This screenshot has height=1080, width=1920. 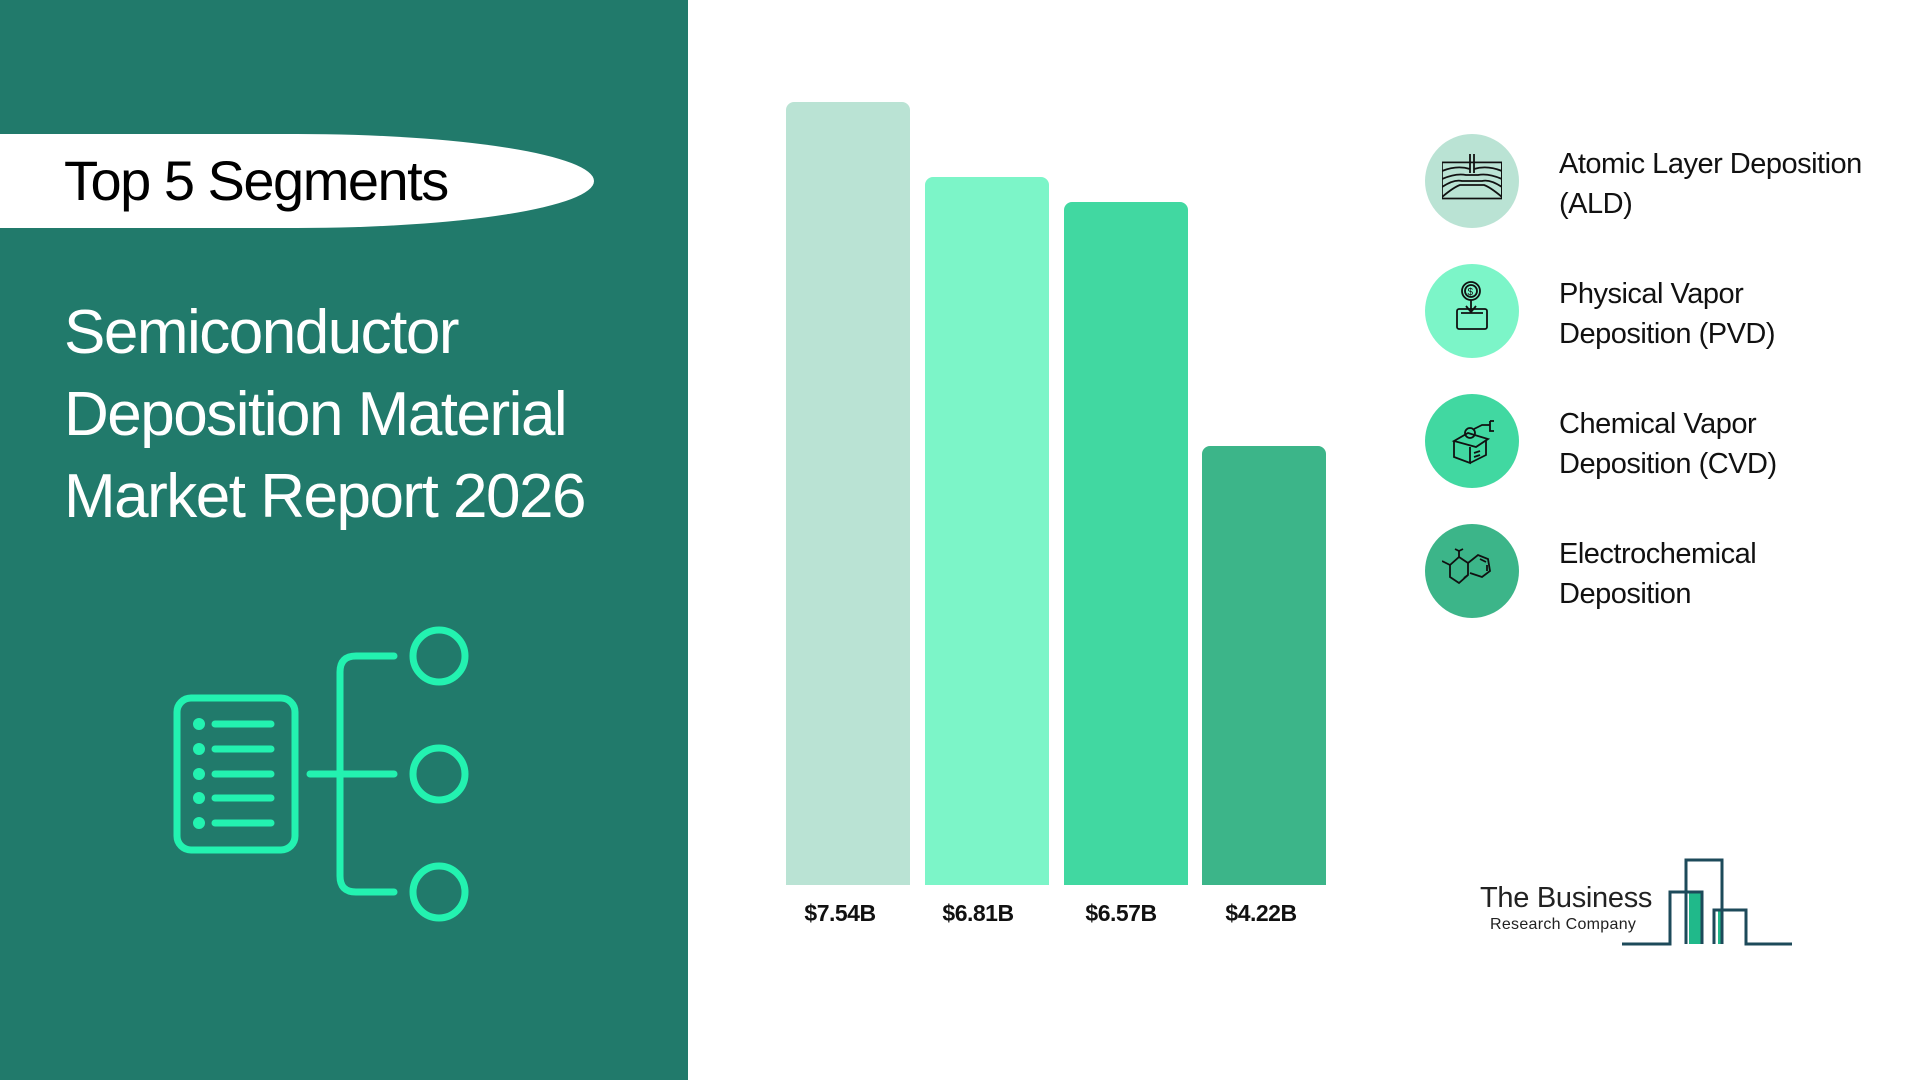 I want to click on logo-buildings-icon, so click(x=1707, y=902).